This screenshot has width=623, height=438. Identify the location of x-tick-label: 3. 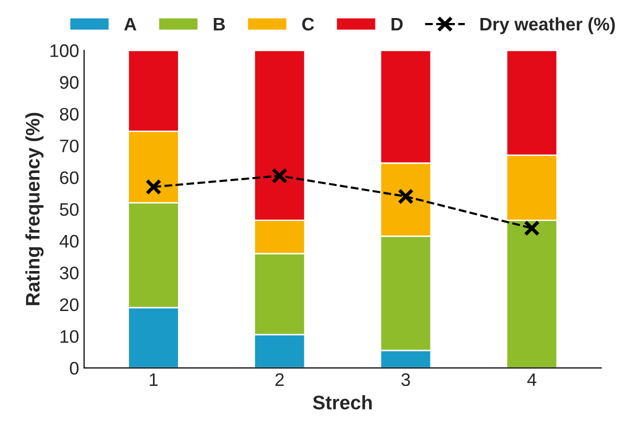
(405, 379).